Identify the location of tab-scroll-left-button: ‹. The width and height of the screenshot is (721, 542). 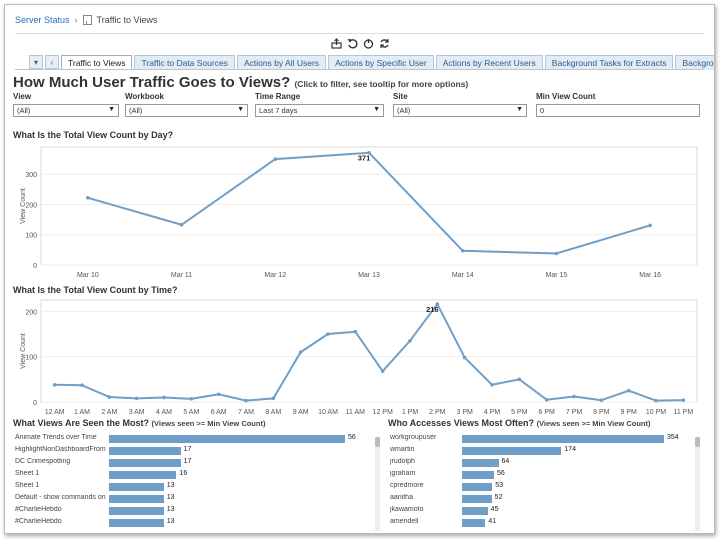
(52, 62).